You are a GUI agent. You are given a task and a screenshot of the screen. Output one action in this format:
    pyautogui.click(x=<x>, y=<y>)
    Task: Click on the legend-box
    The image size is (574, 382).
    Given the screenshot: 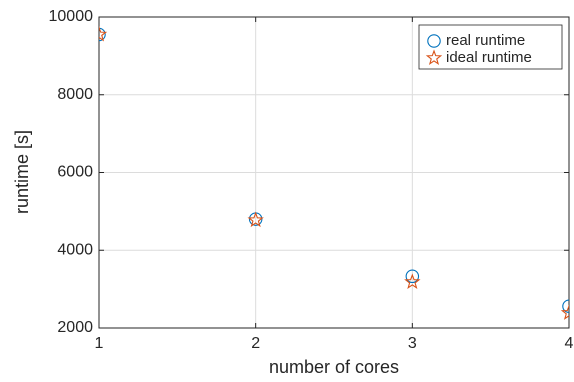 What is the action you would take?
    pyautogui.click(x=490, y=47)
    